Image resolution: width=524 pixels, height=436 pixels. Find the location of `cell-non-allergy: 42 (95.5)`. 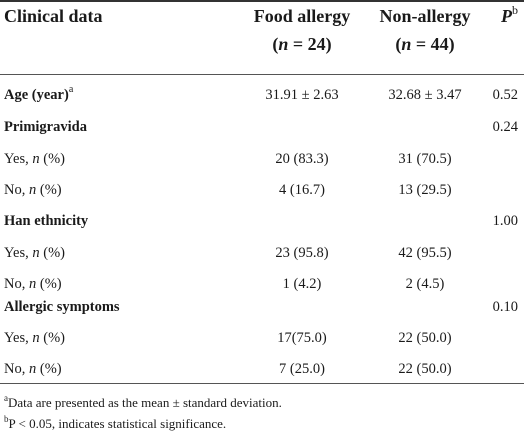

cell-non-allergy: 42 (95.5) is located at coordinates (425, 253).